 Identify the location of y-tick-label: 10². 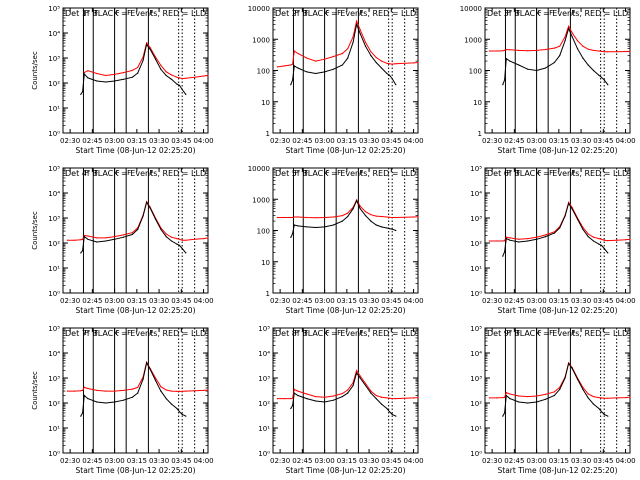
(54, 84).